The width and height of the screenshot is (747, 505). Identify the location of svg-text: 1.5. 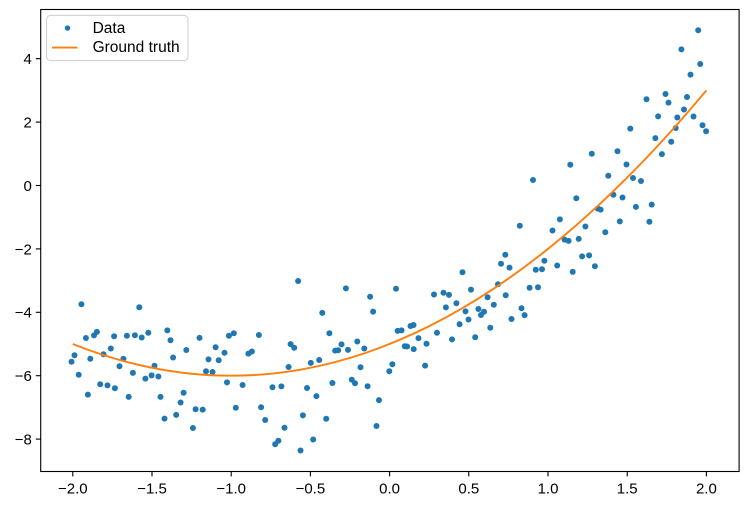
(627, 489).